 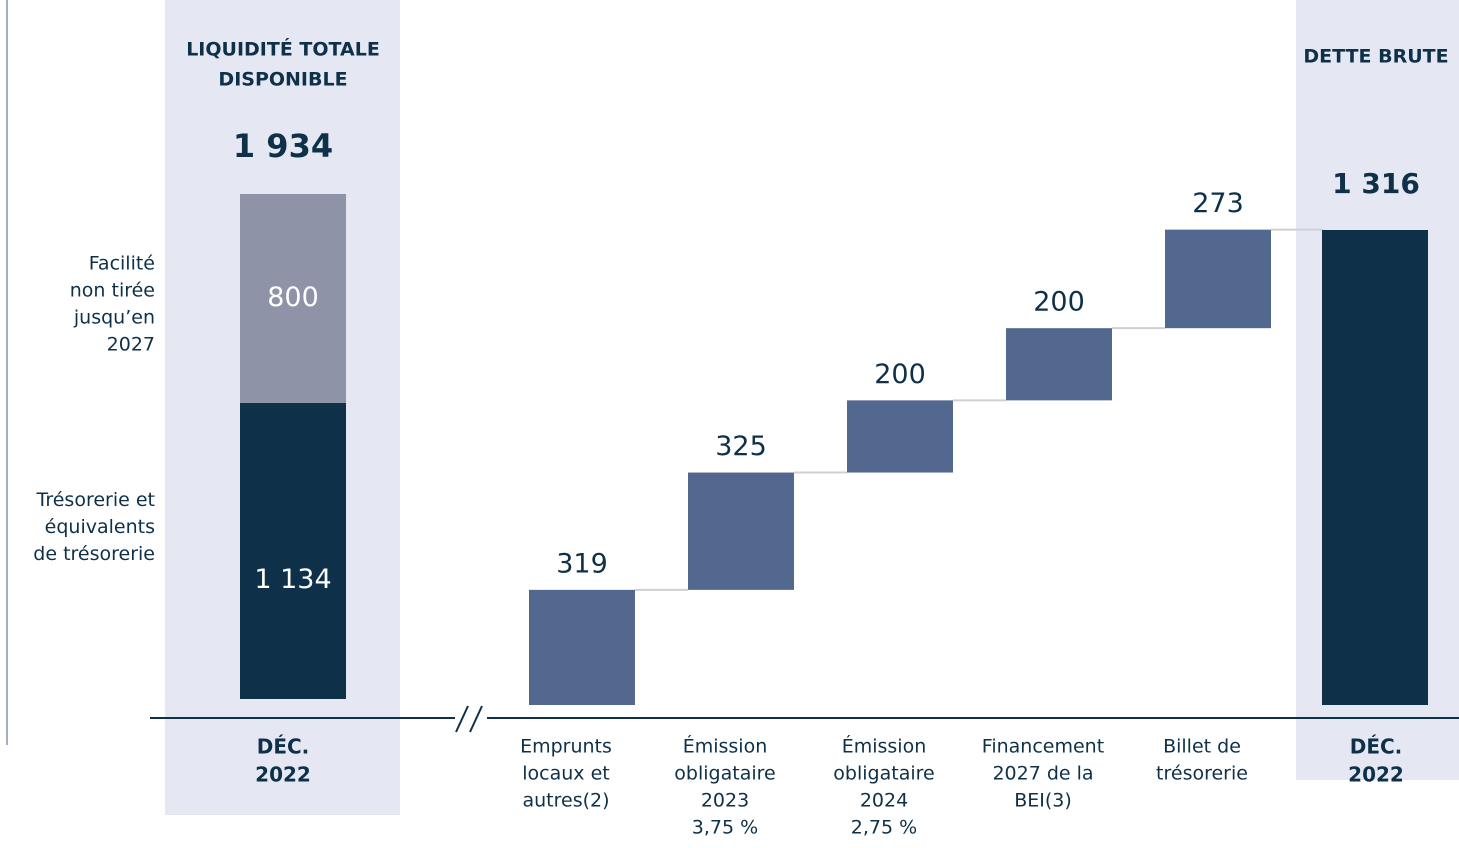 What do you see at coordinates (1375, 57) in the screenshot?
I see `panel-title: DETTE BRUTE` at bounding box center [1375, 57].